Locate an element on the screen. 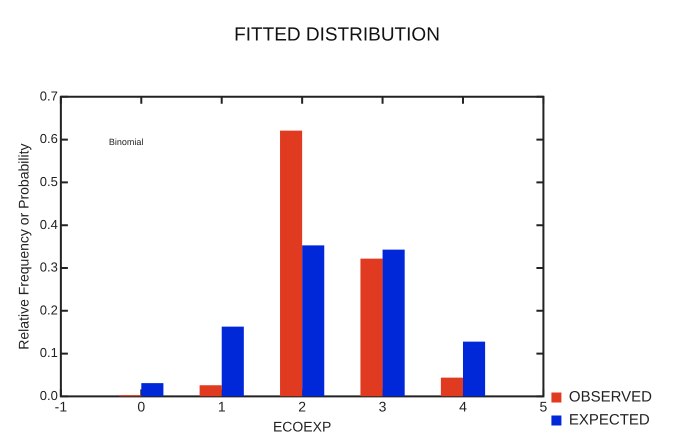  x-tick-label: 1 is located at coordinates (222, 406).